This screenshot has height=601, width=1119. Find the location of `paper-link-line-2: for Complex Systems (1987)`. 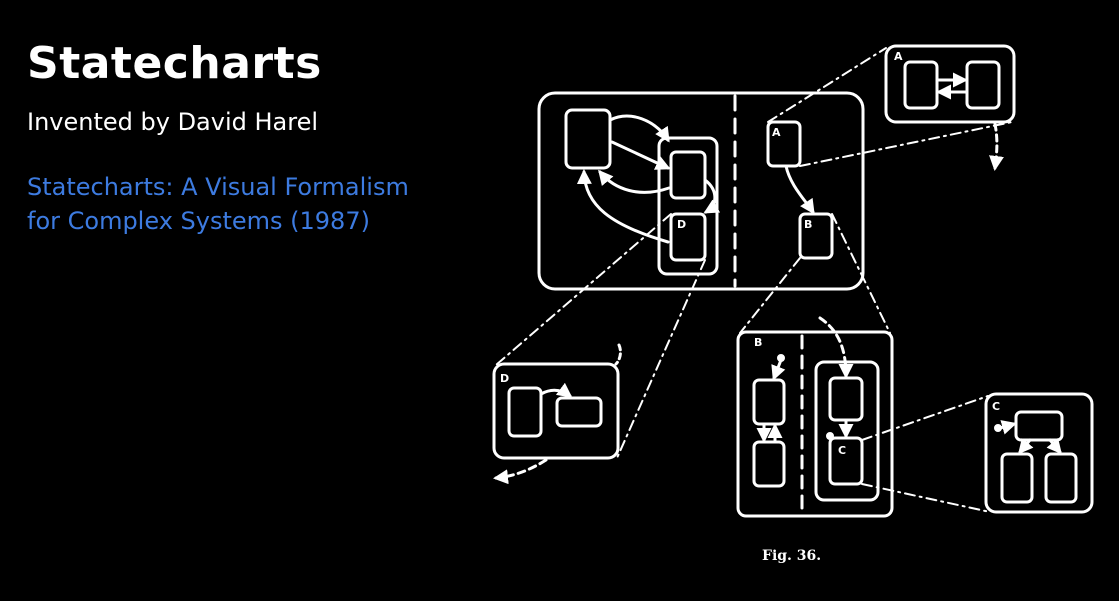

paper-link-line-2: for Complex Systems (1987) is located at coordinates (198, 221).